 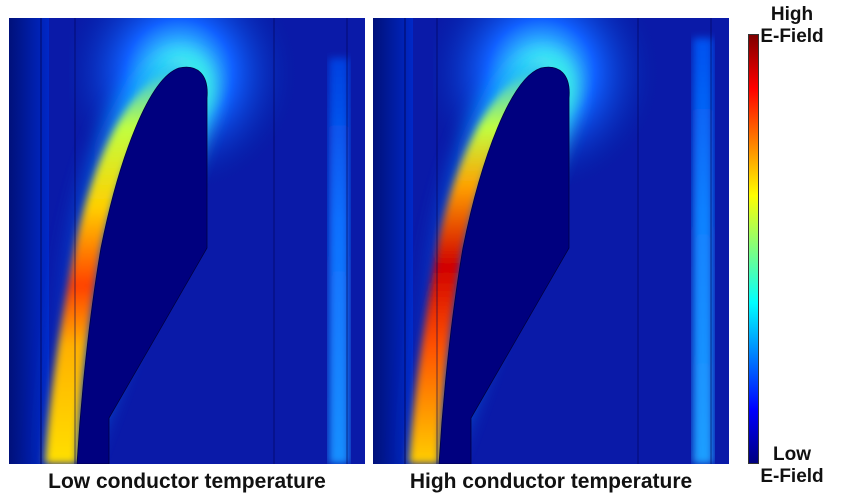 I want to click on colorbar-bottom-label-line2: E-Field, so click(x=792, y=476).